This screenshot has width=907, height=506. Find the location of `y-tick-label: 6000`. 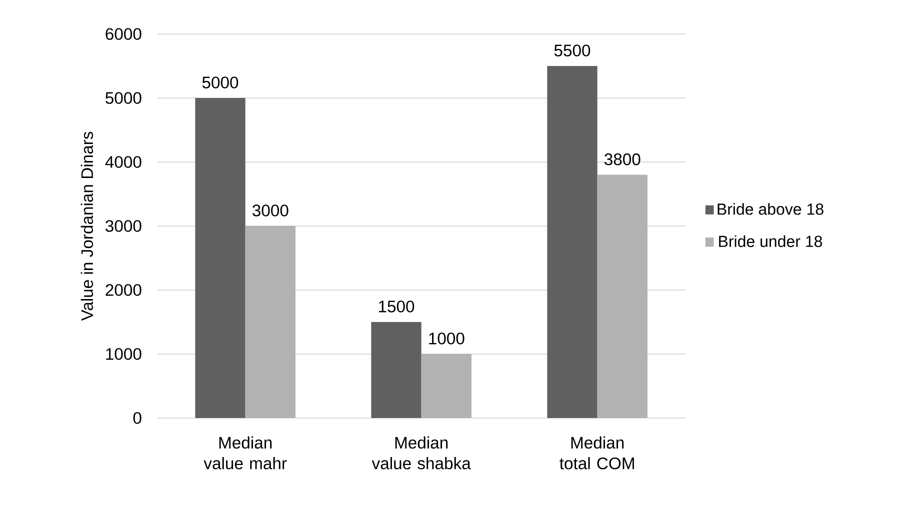

y-tick-label: 6000 is located at coordinates (124, 34).